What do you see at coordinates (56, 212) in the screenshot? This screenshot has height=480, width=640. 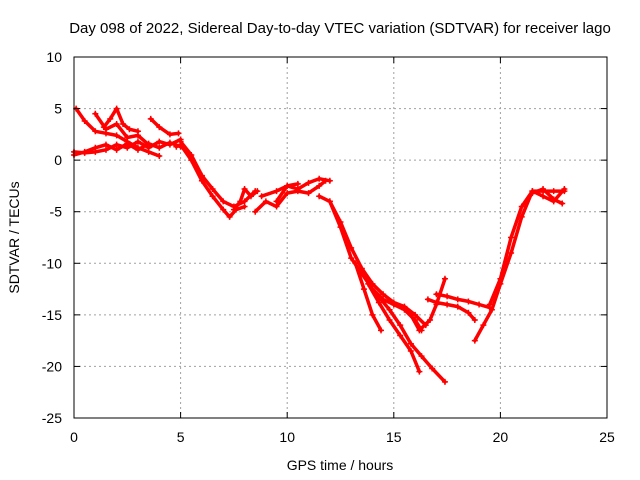 I see `y-tick-label: -5` at bounding box center [56, 212].